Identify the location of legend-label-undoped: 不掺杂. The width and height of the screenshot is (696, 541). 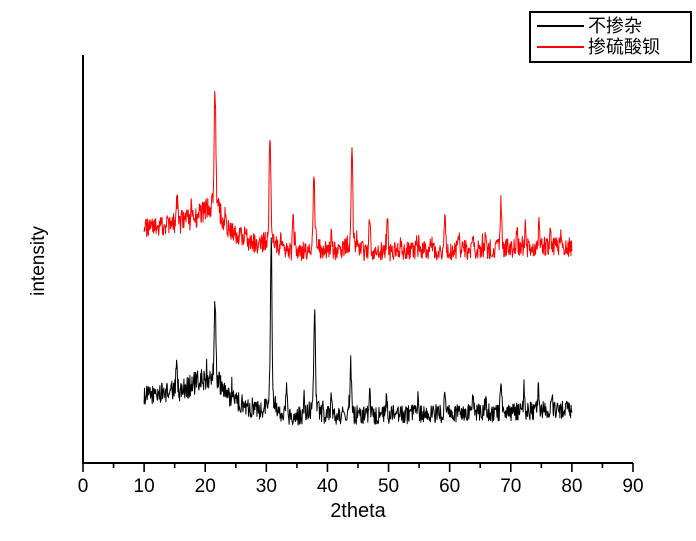
(615, 26).